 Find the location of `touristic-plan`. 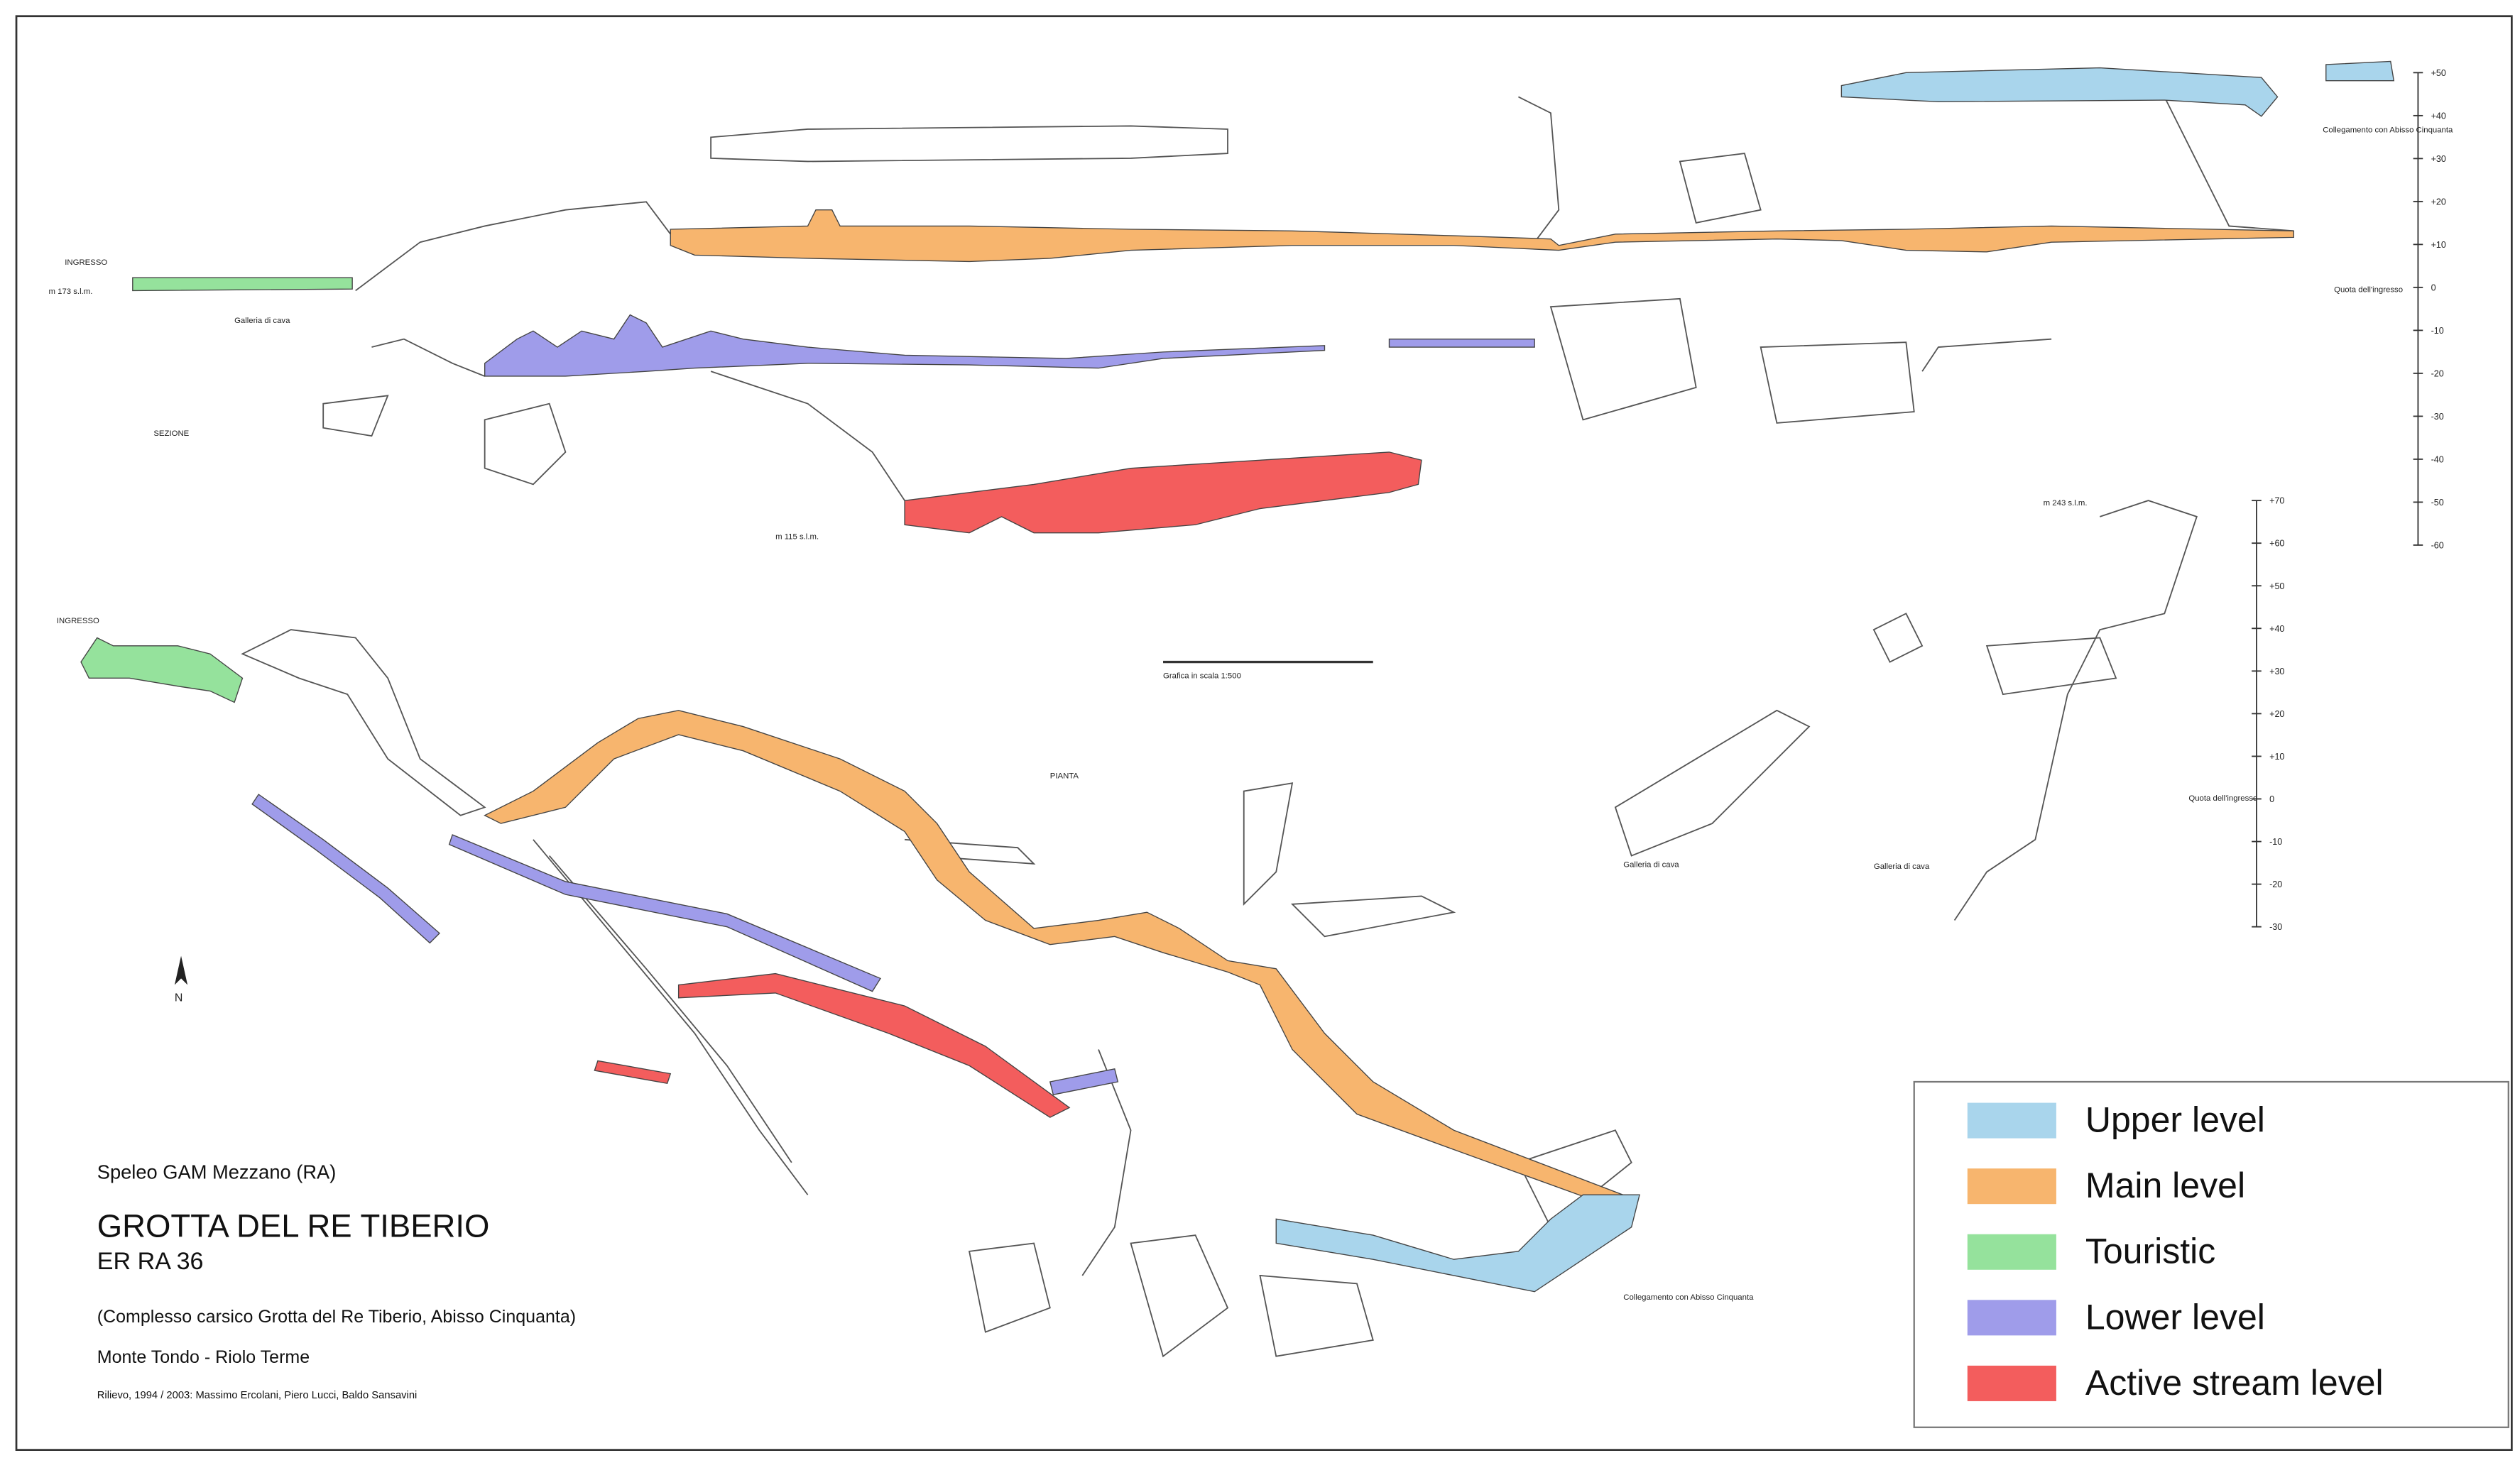

touristic-plan is located at coordinates (162, 670).